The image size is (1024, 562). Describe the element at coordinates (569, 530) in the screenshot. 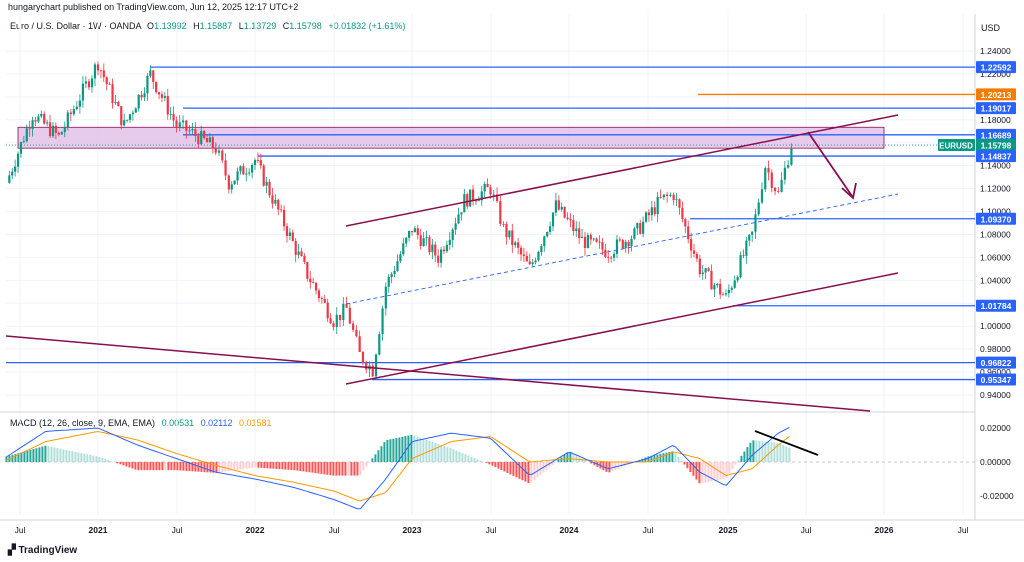

I see `time-tick-label: 2024` at that location.